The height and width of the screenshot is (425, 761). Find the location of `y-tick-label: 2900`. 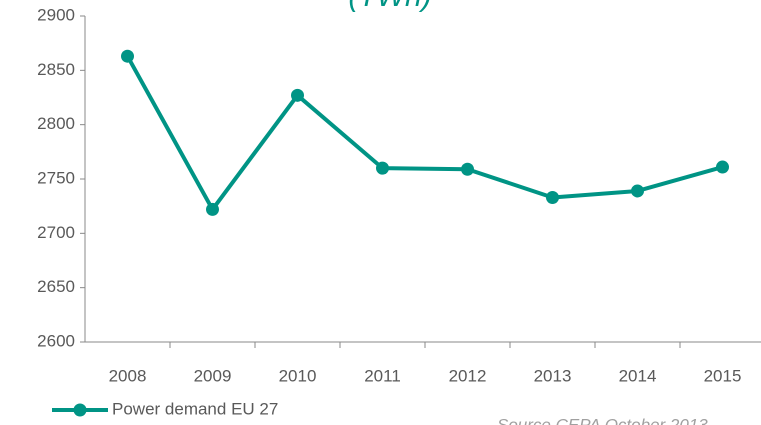

y-tick-label: 2900 is located at coordinates (56, 14).